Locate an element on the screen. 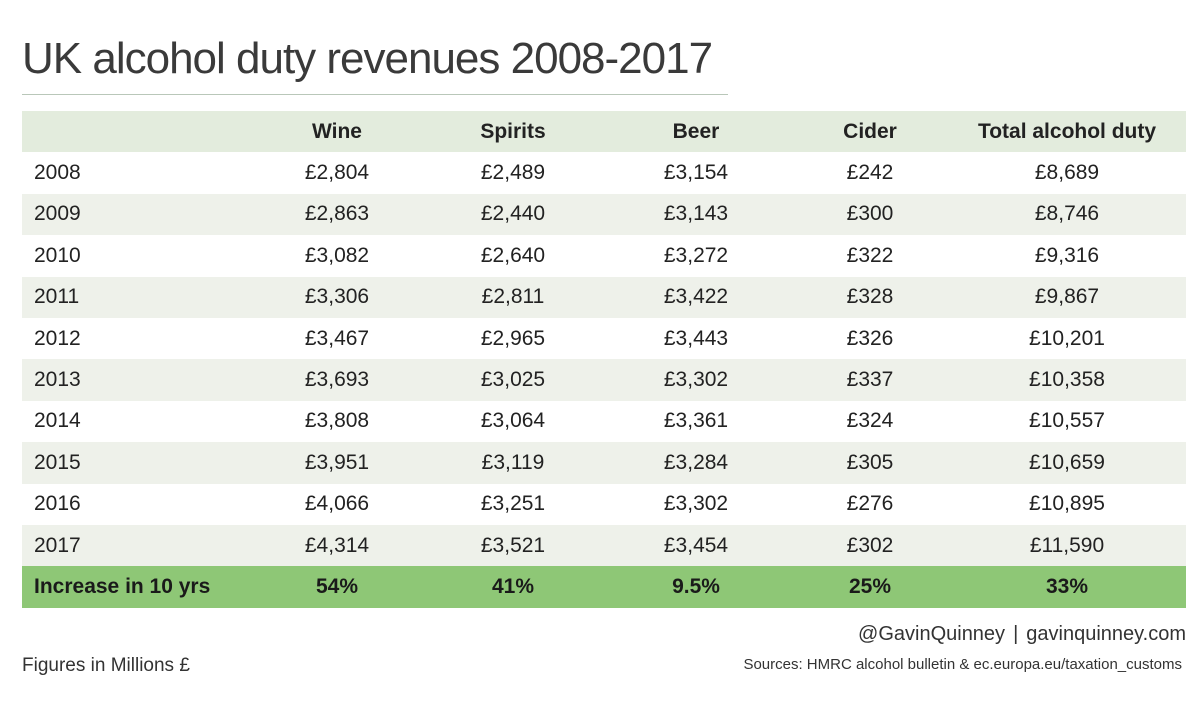 The width and height of the screenshot is (1200, 704). value-cell: £4,066 is located at coordinates (337, 504).